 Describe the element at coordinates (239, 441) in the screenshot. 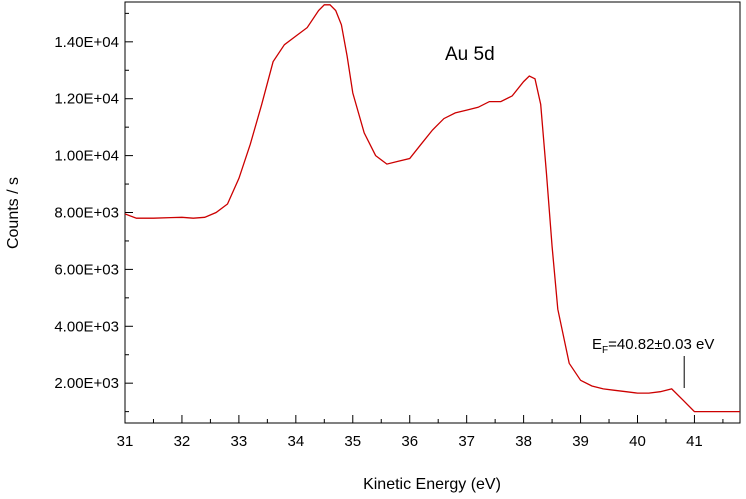

I see `x-tick-label: 33` at that location.